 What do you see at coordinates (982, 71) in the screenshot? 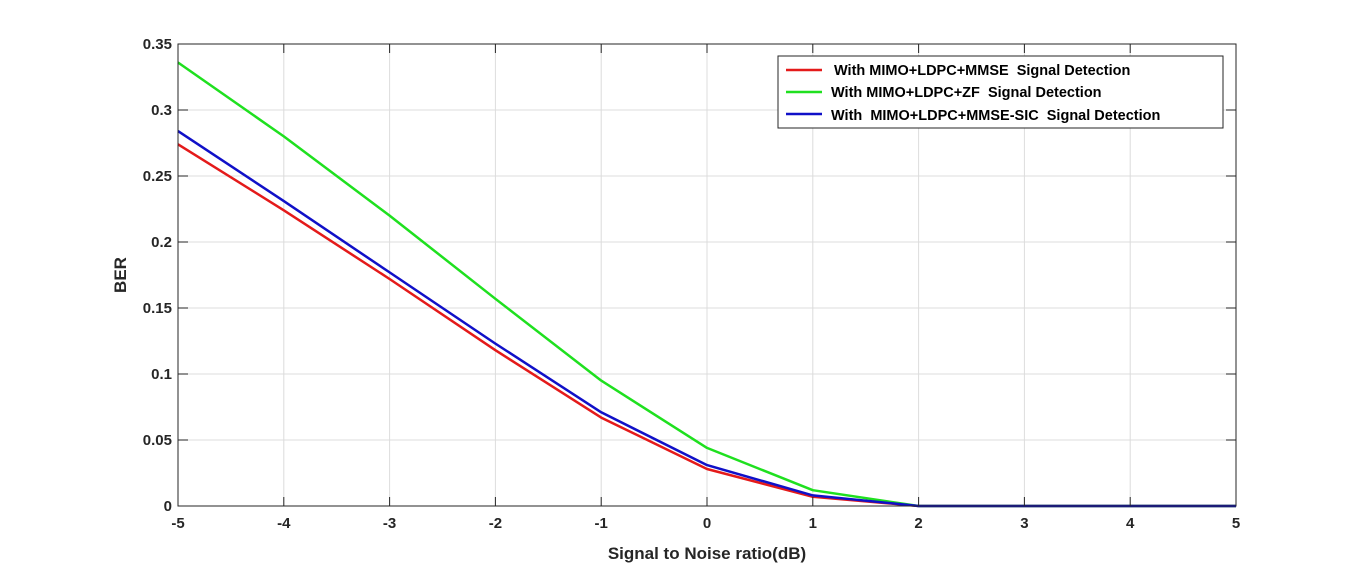
I see `legend-label-mmse: With MIMO+LDPC+MMSE Signal Detection` at bounding box center [982, 71].